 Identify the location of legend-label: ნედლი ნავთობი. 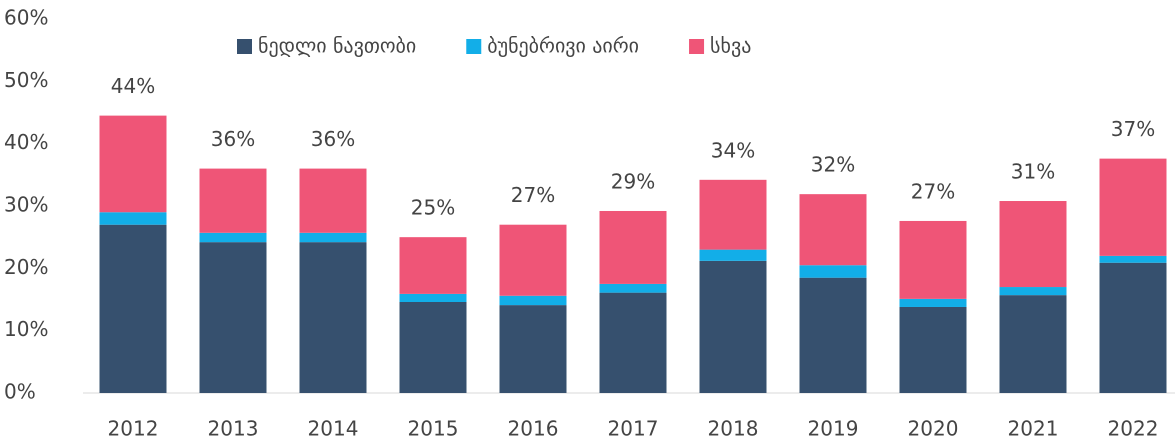
(337, 46).